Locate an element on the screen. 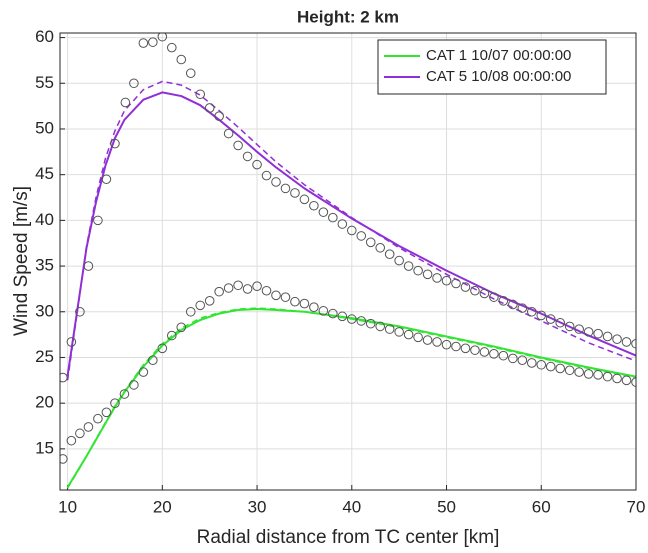 The image size is (648, 553). x-tick-label: 50 is located at coordinates (446, 506).